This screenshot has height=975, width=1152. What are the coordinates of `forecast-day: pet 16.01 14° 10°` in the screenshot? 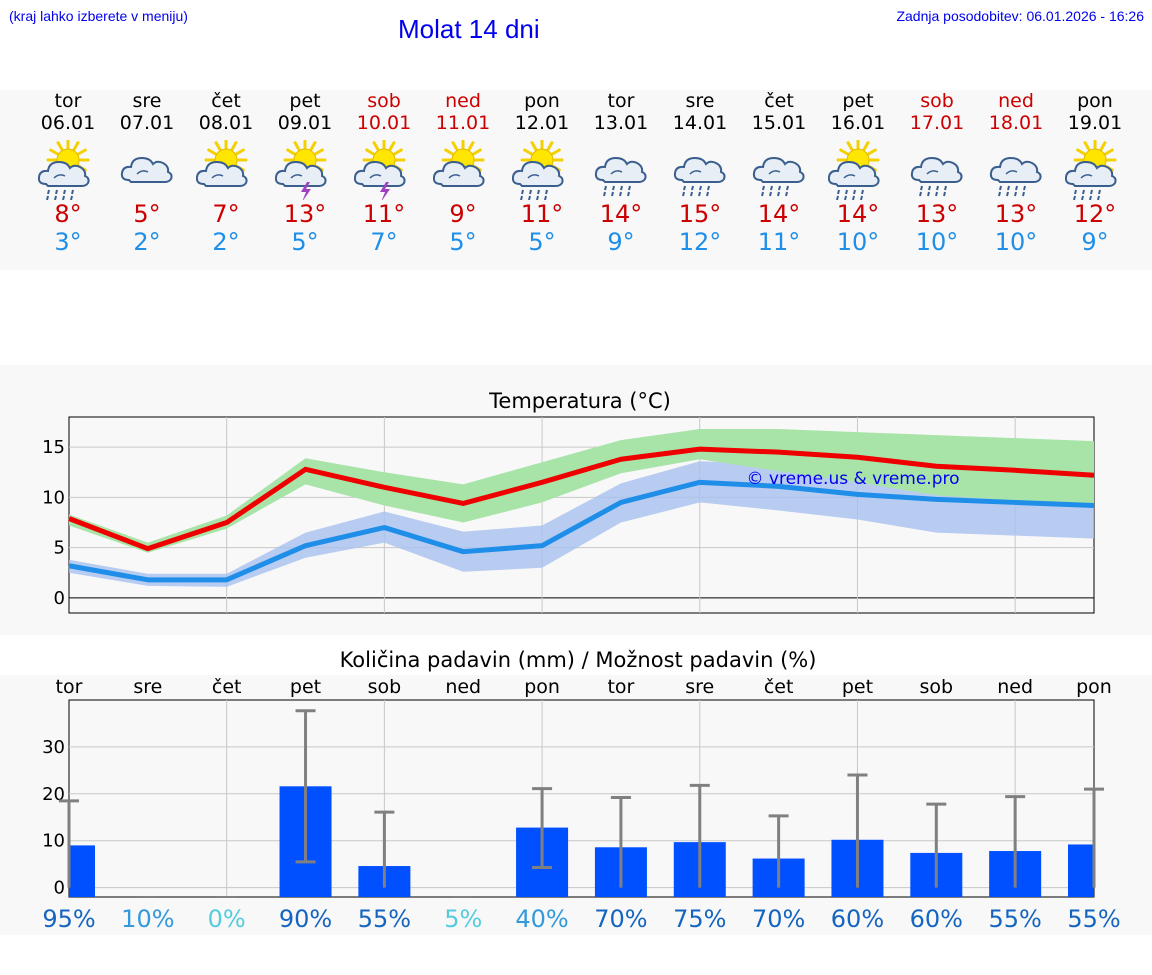 It's located at (858, 173).